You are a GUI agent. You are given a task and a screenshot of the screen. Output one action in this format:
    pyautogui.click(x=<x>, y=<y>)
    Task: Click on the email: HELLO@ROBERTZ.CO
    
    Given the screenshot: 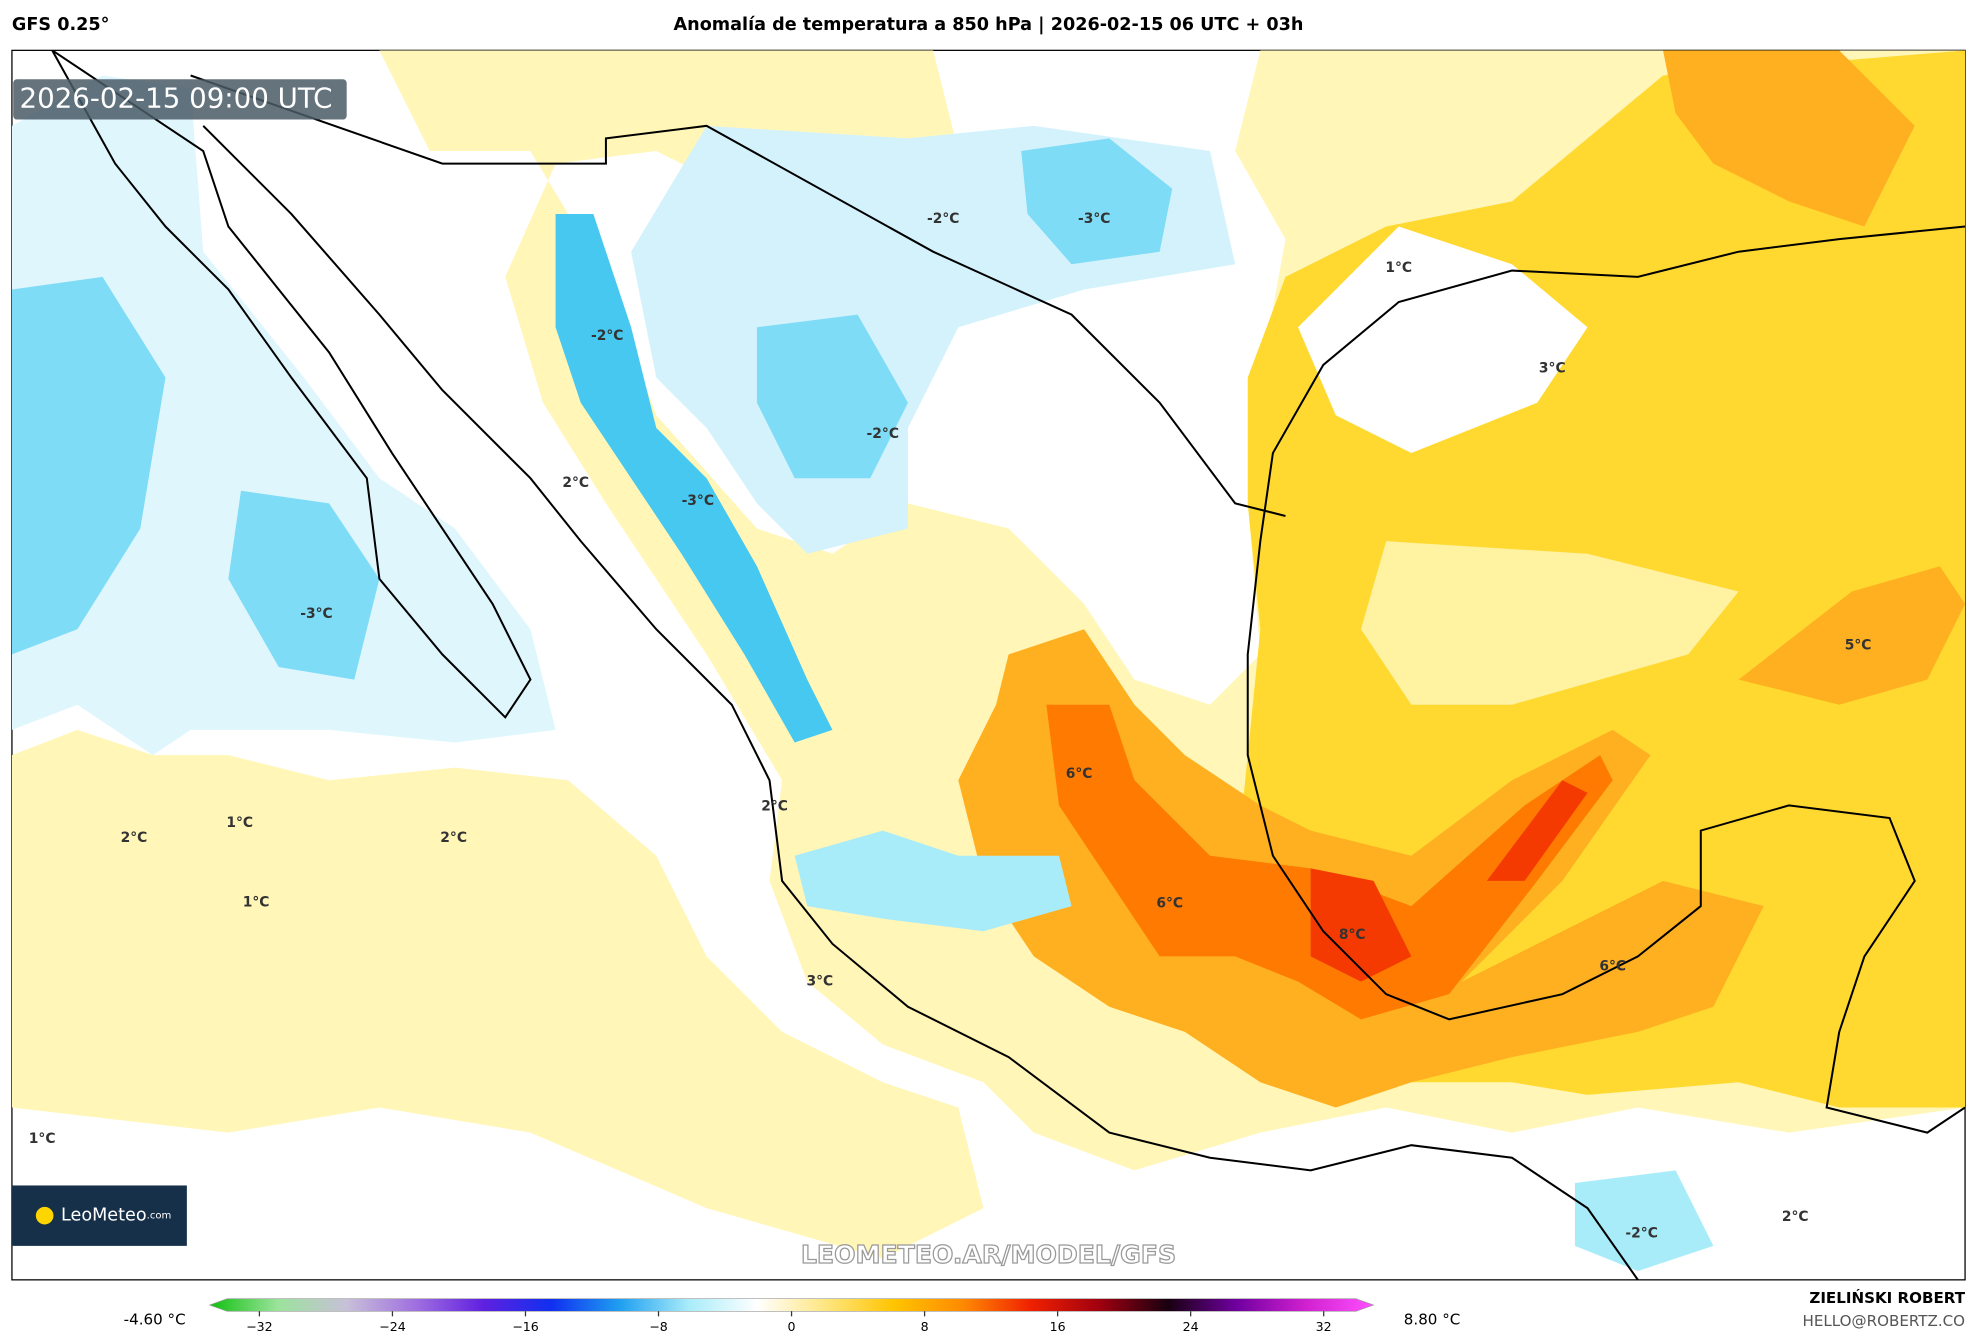 What is the action you would take?
    pyautogui.click(x=1883, y=1321)
    